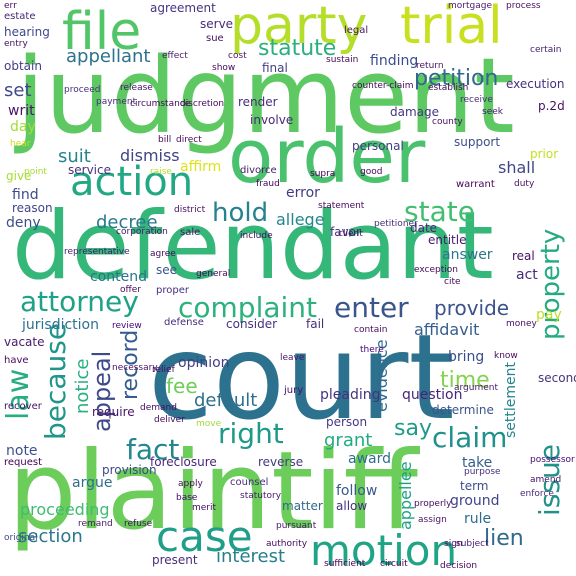 Image resolution: width=576 pixels, height=576 pixels. Describe the element at coordinates (20, 144) in the screenshot. I see `word-hear: hear` at that location.